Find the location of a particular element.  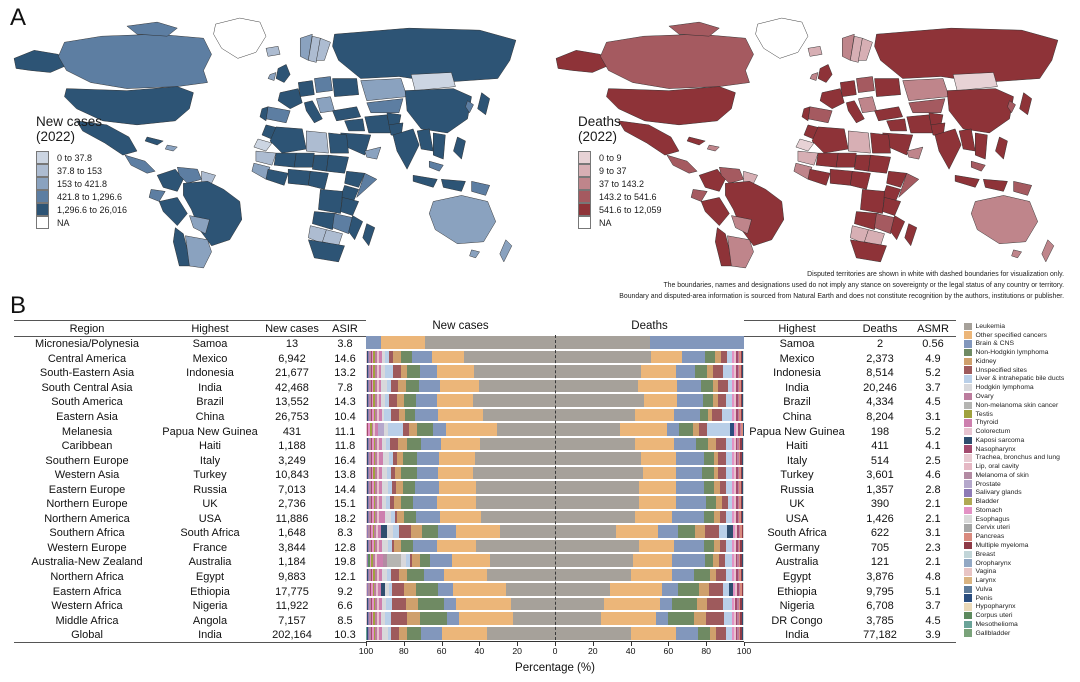

map-legend-bin-label: 541.6 to 12,059 is located at coordinates (630, 209).